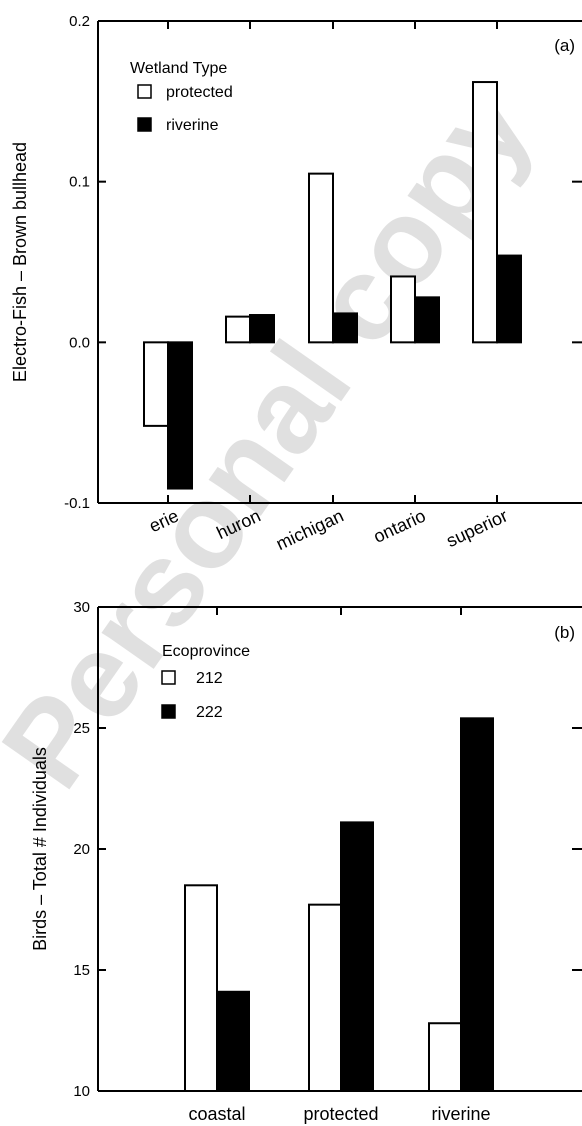 Image resolution: width=582 pixels, height=1126 pixels. I want to click on legend-label-a: riverine, so click(192, 125).